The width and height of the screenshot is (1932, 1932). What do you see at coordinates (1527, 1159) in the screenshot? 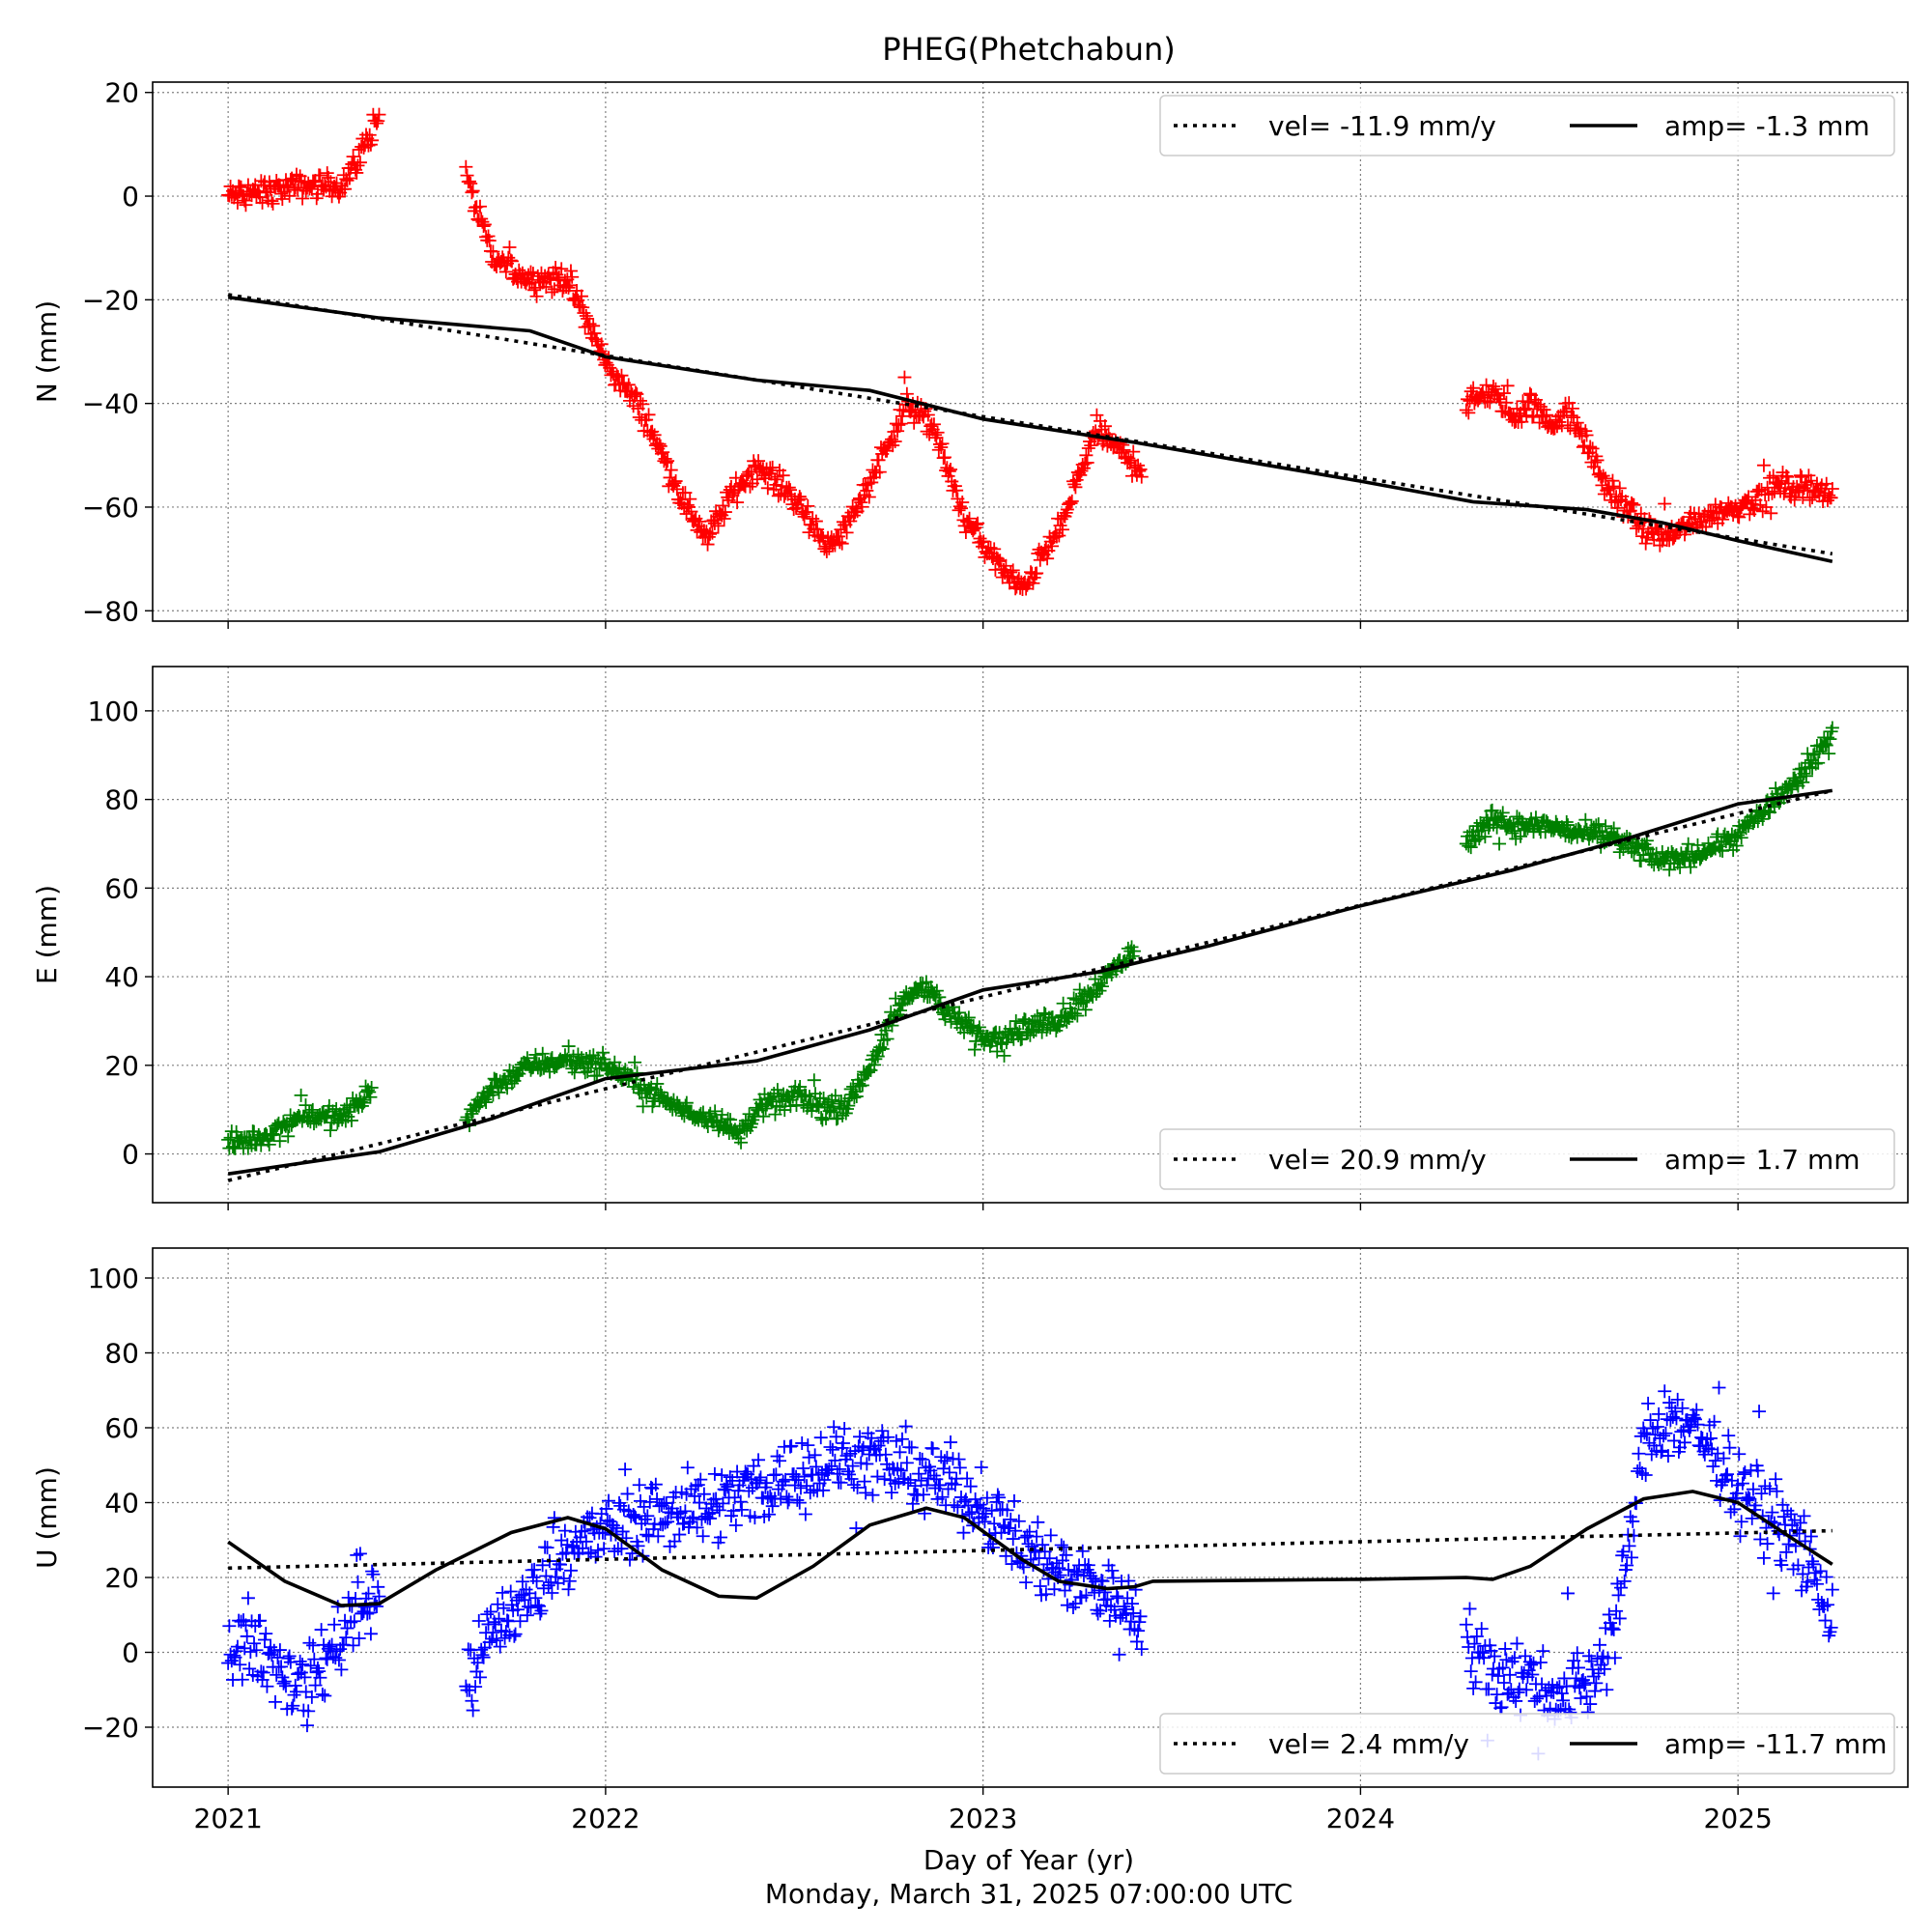
I see `legend: vel= 20.9 mm/y amp= 1.7 mm` at bounding box center [1527, 1159].